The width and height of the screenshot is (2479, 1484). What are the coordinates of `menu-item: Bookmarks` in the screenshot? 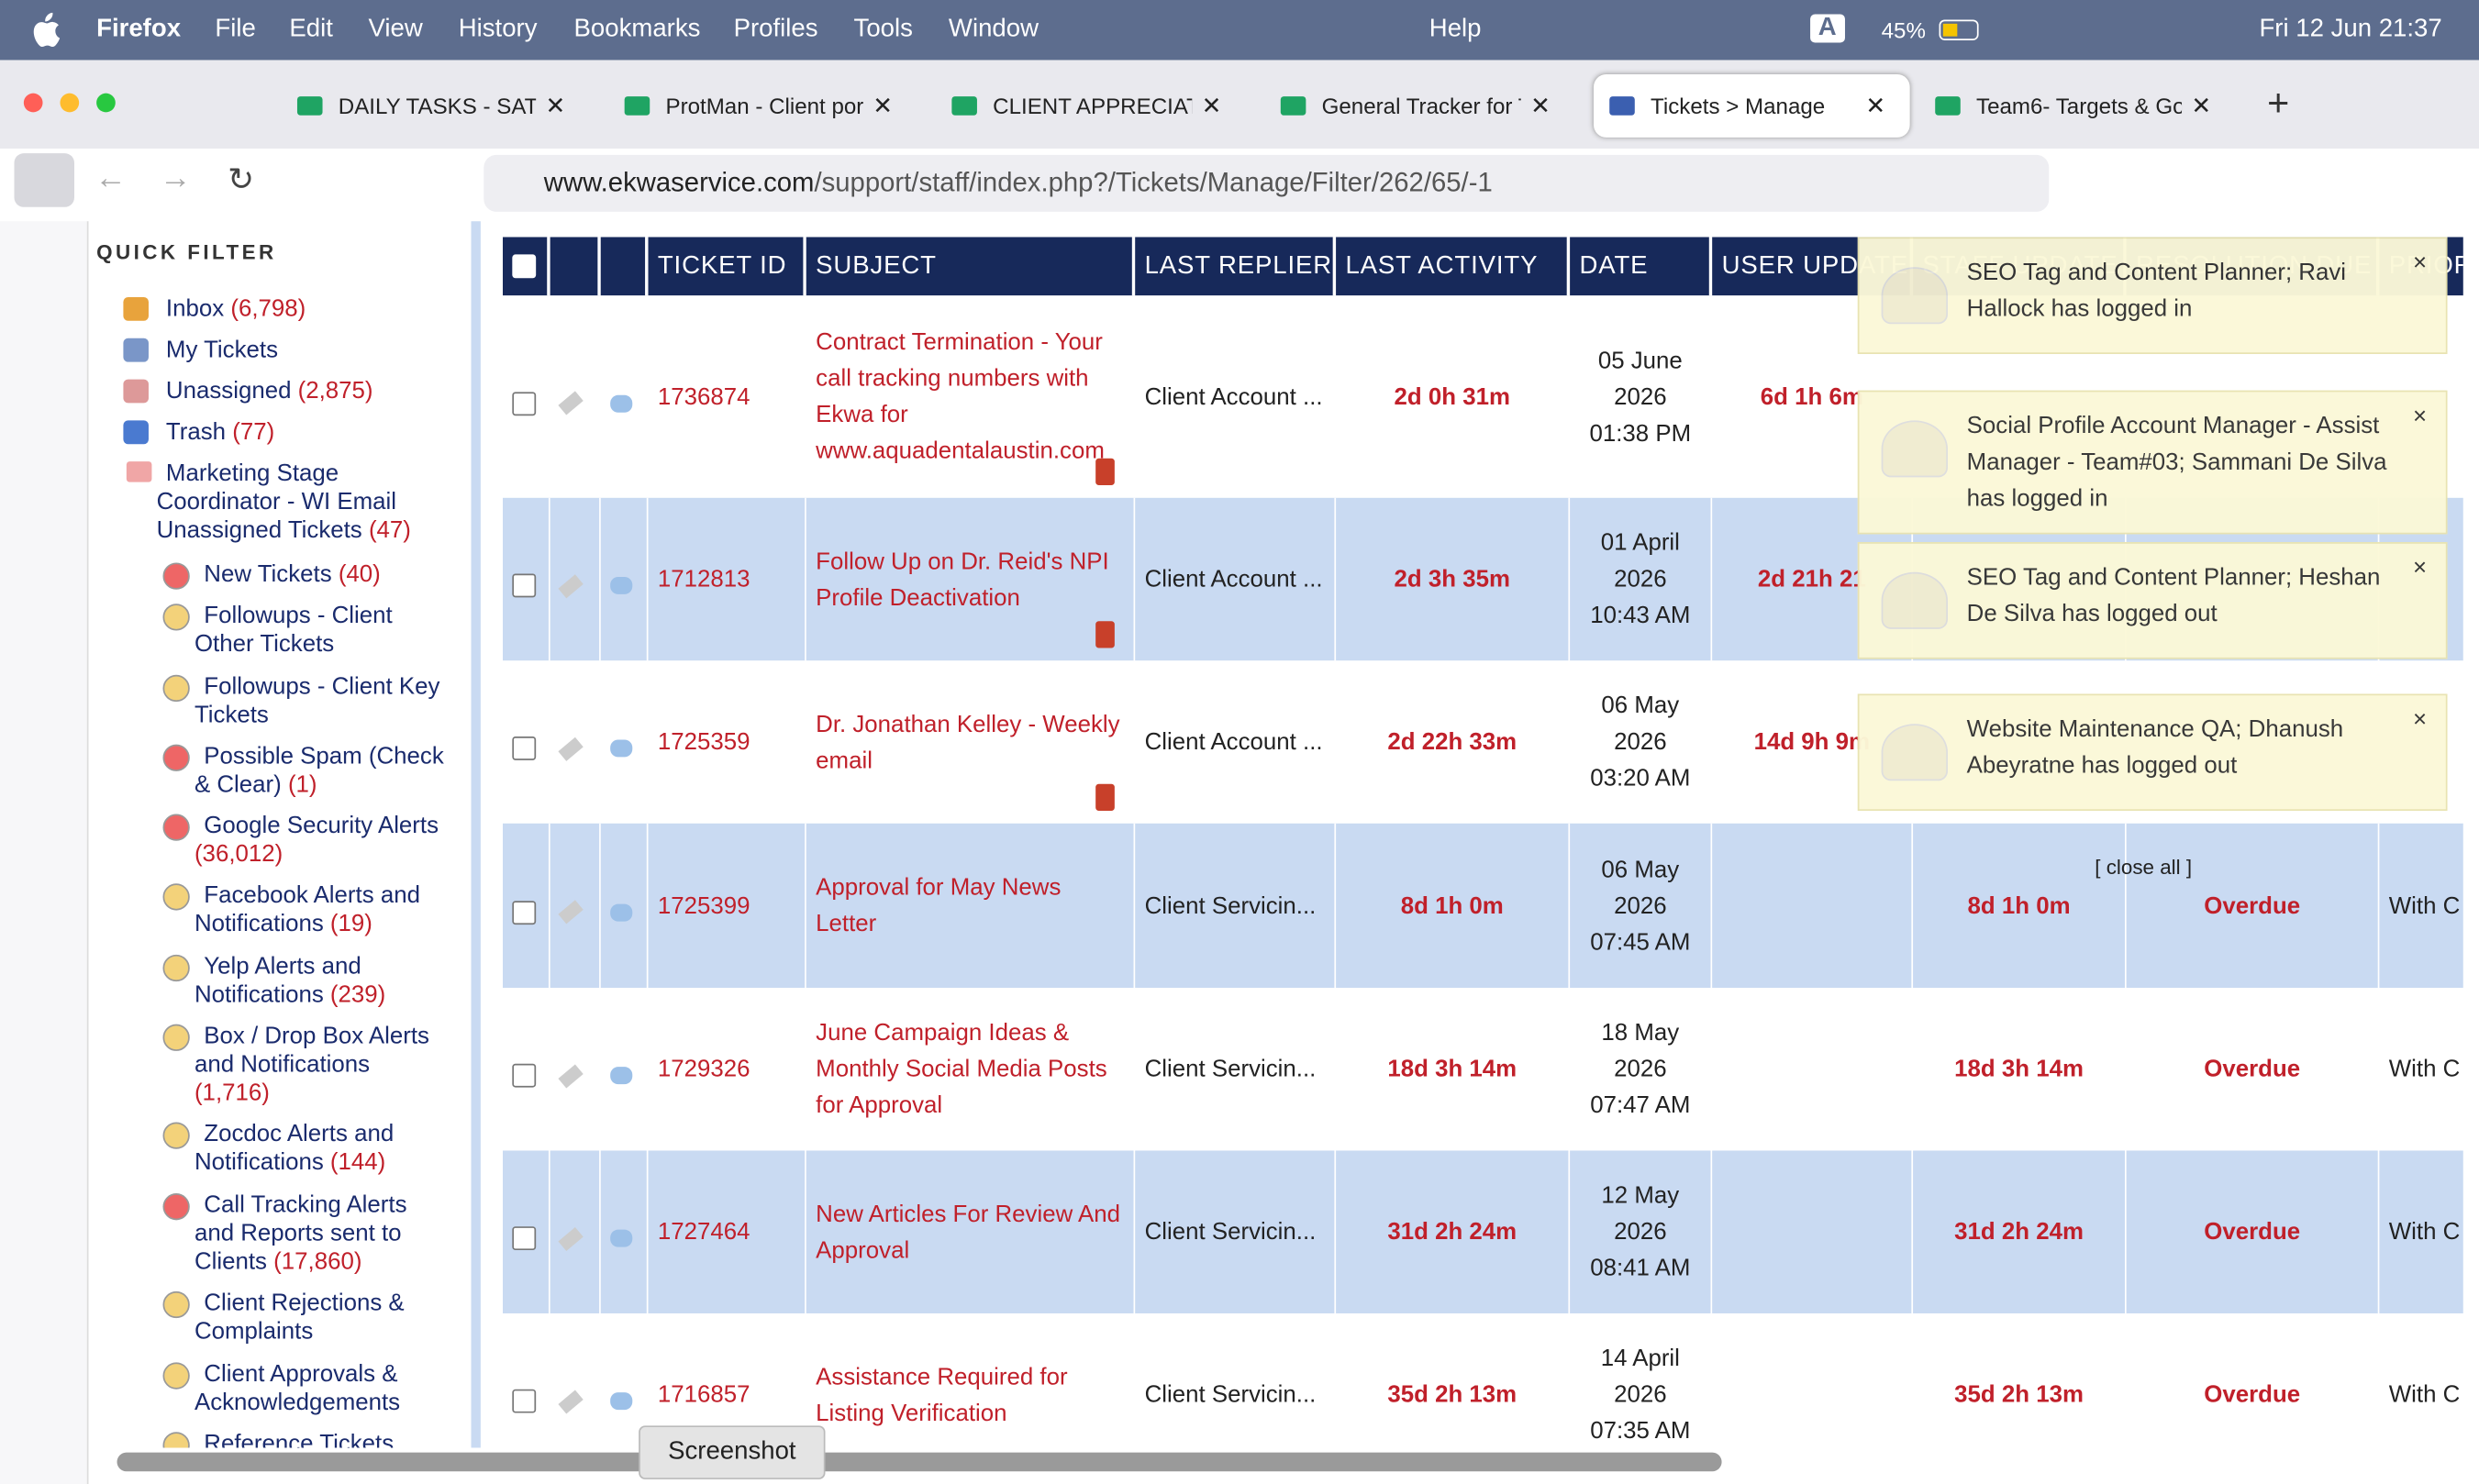 It's located at (637, 30).